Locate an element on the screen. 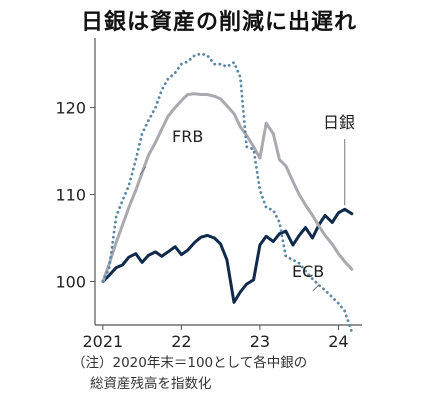  y-tick-label: 120 is located at coordinates (70, 108).